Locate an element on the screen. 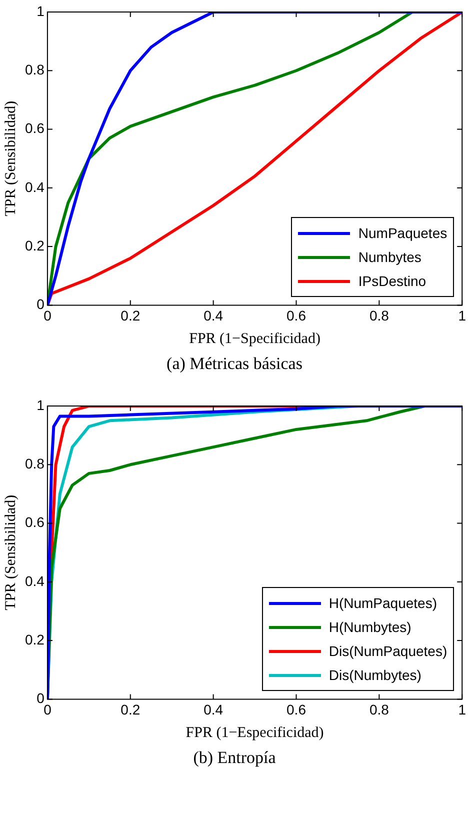 Image resolution: width=469 pixels, height=825 pixels. legend-label: Dis(Numbytes) is located at coordinates (375, 675).